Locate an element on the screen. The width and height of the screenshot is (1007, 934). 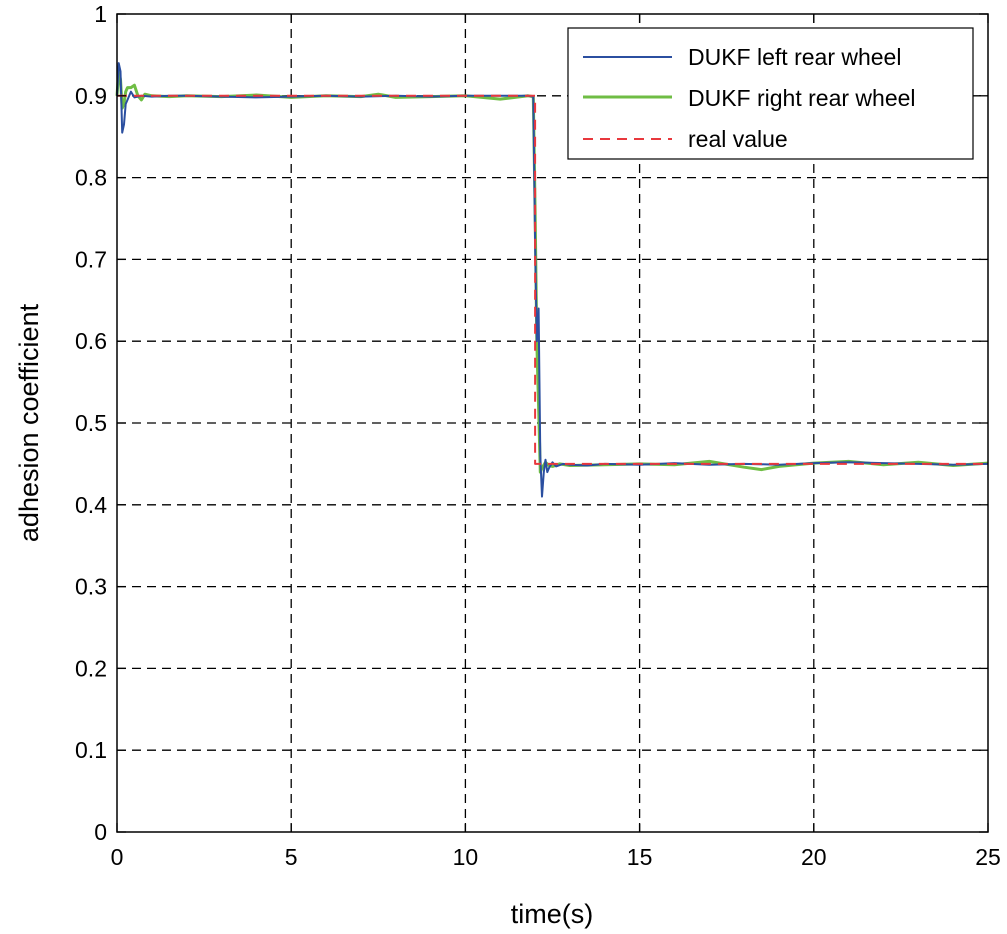
x-axis-label: time(s) is located at coordinates (552, 914).